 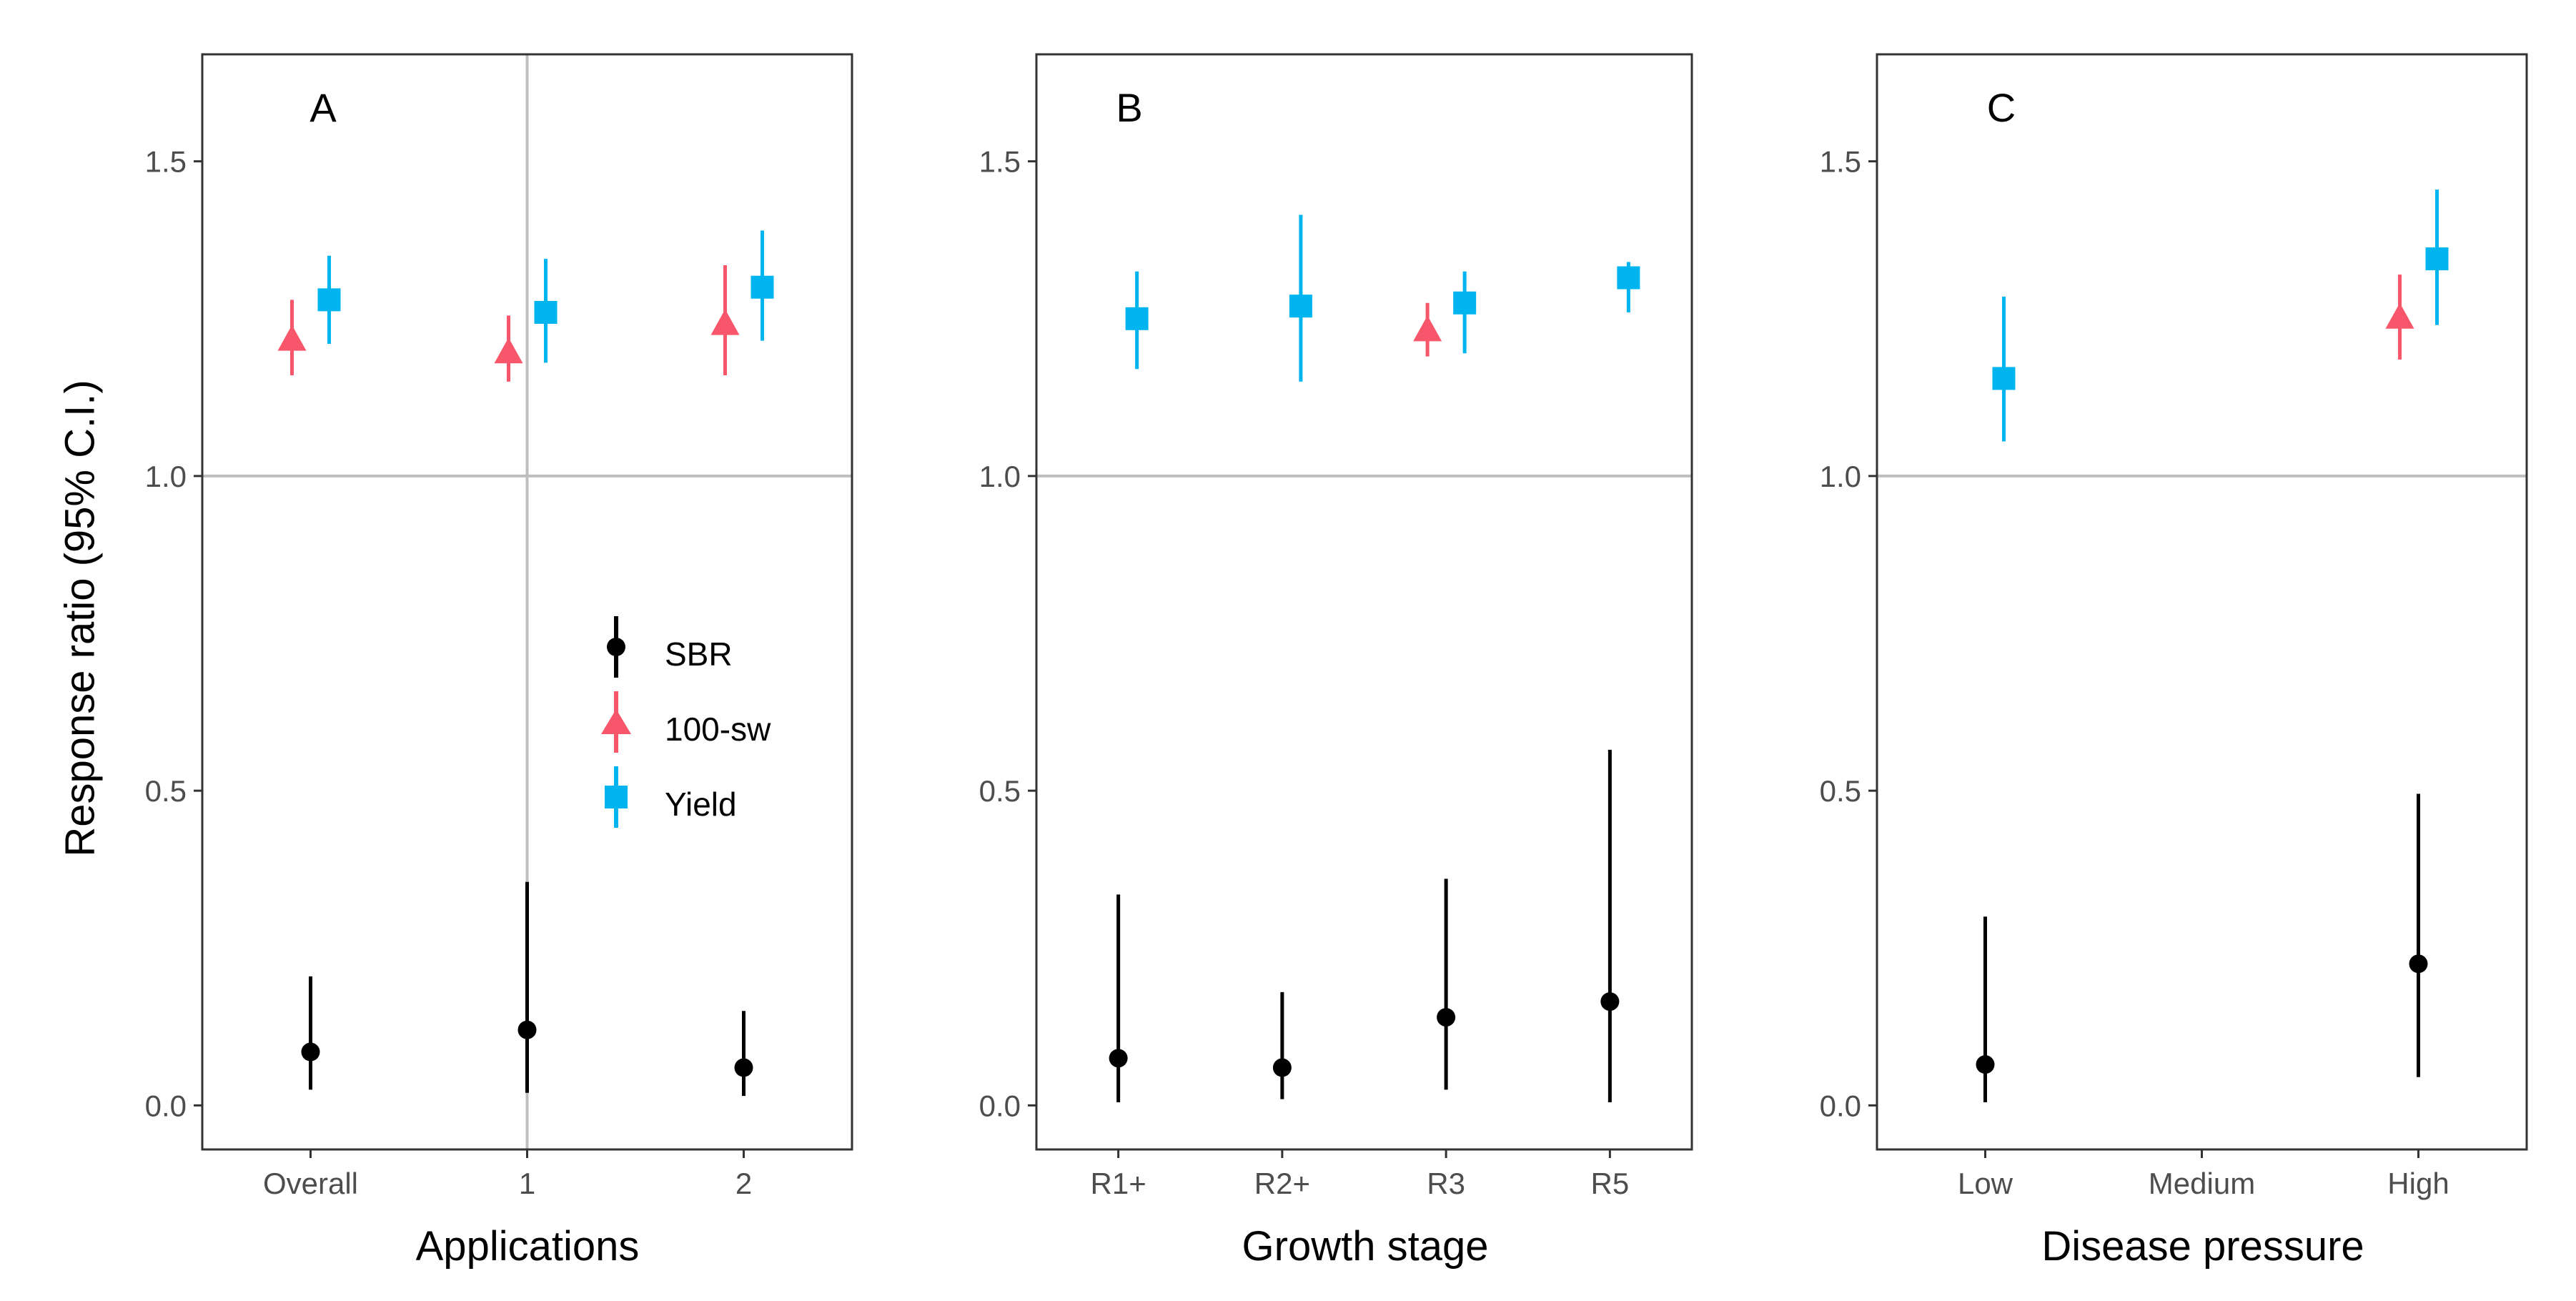 What do you see at coordinates (616, 722) in the screenshot?
I see `legend-key-100sw` at bounding box center [616, 722].